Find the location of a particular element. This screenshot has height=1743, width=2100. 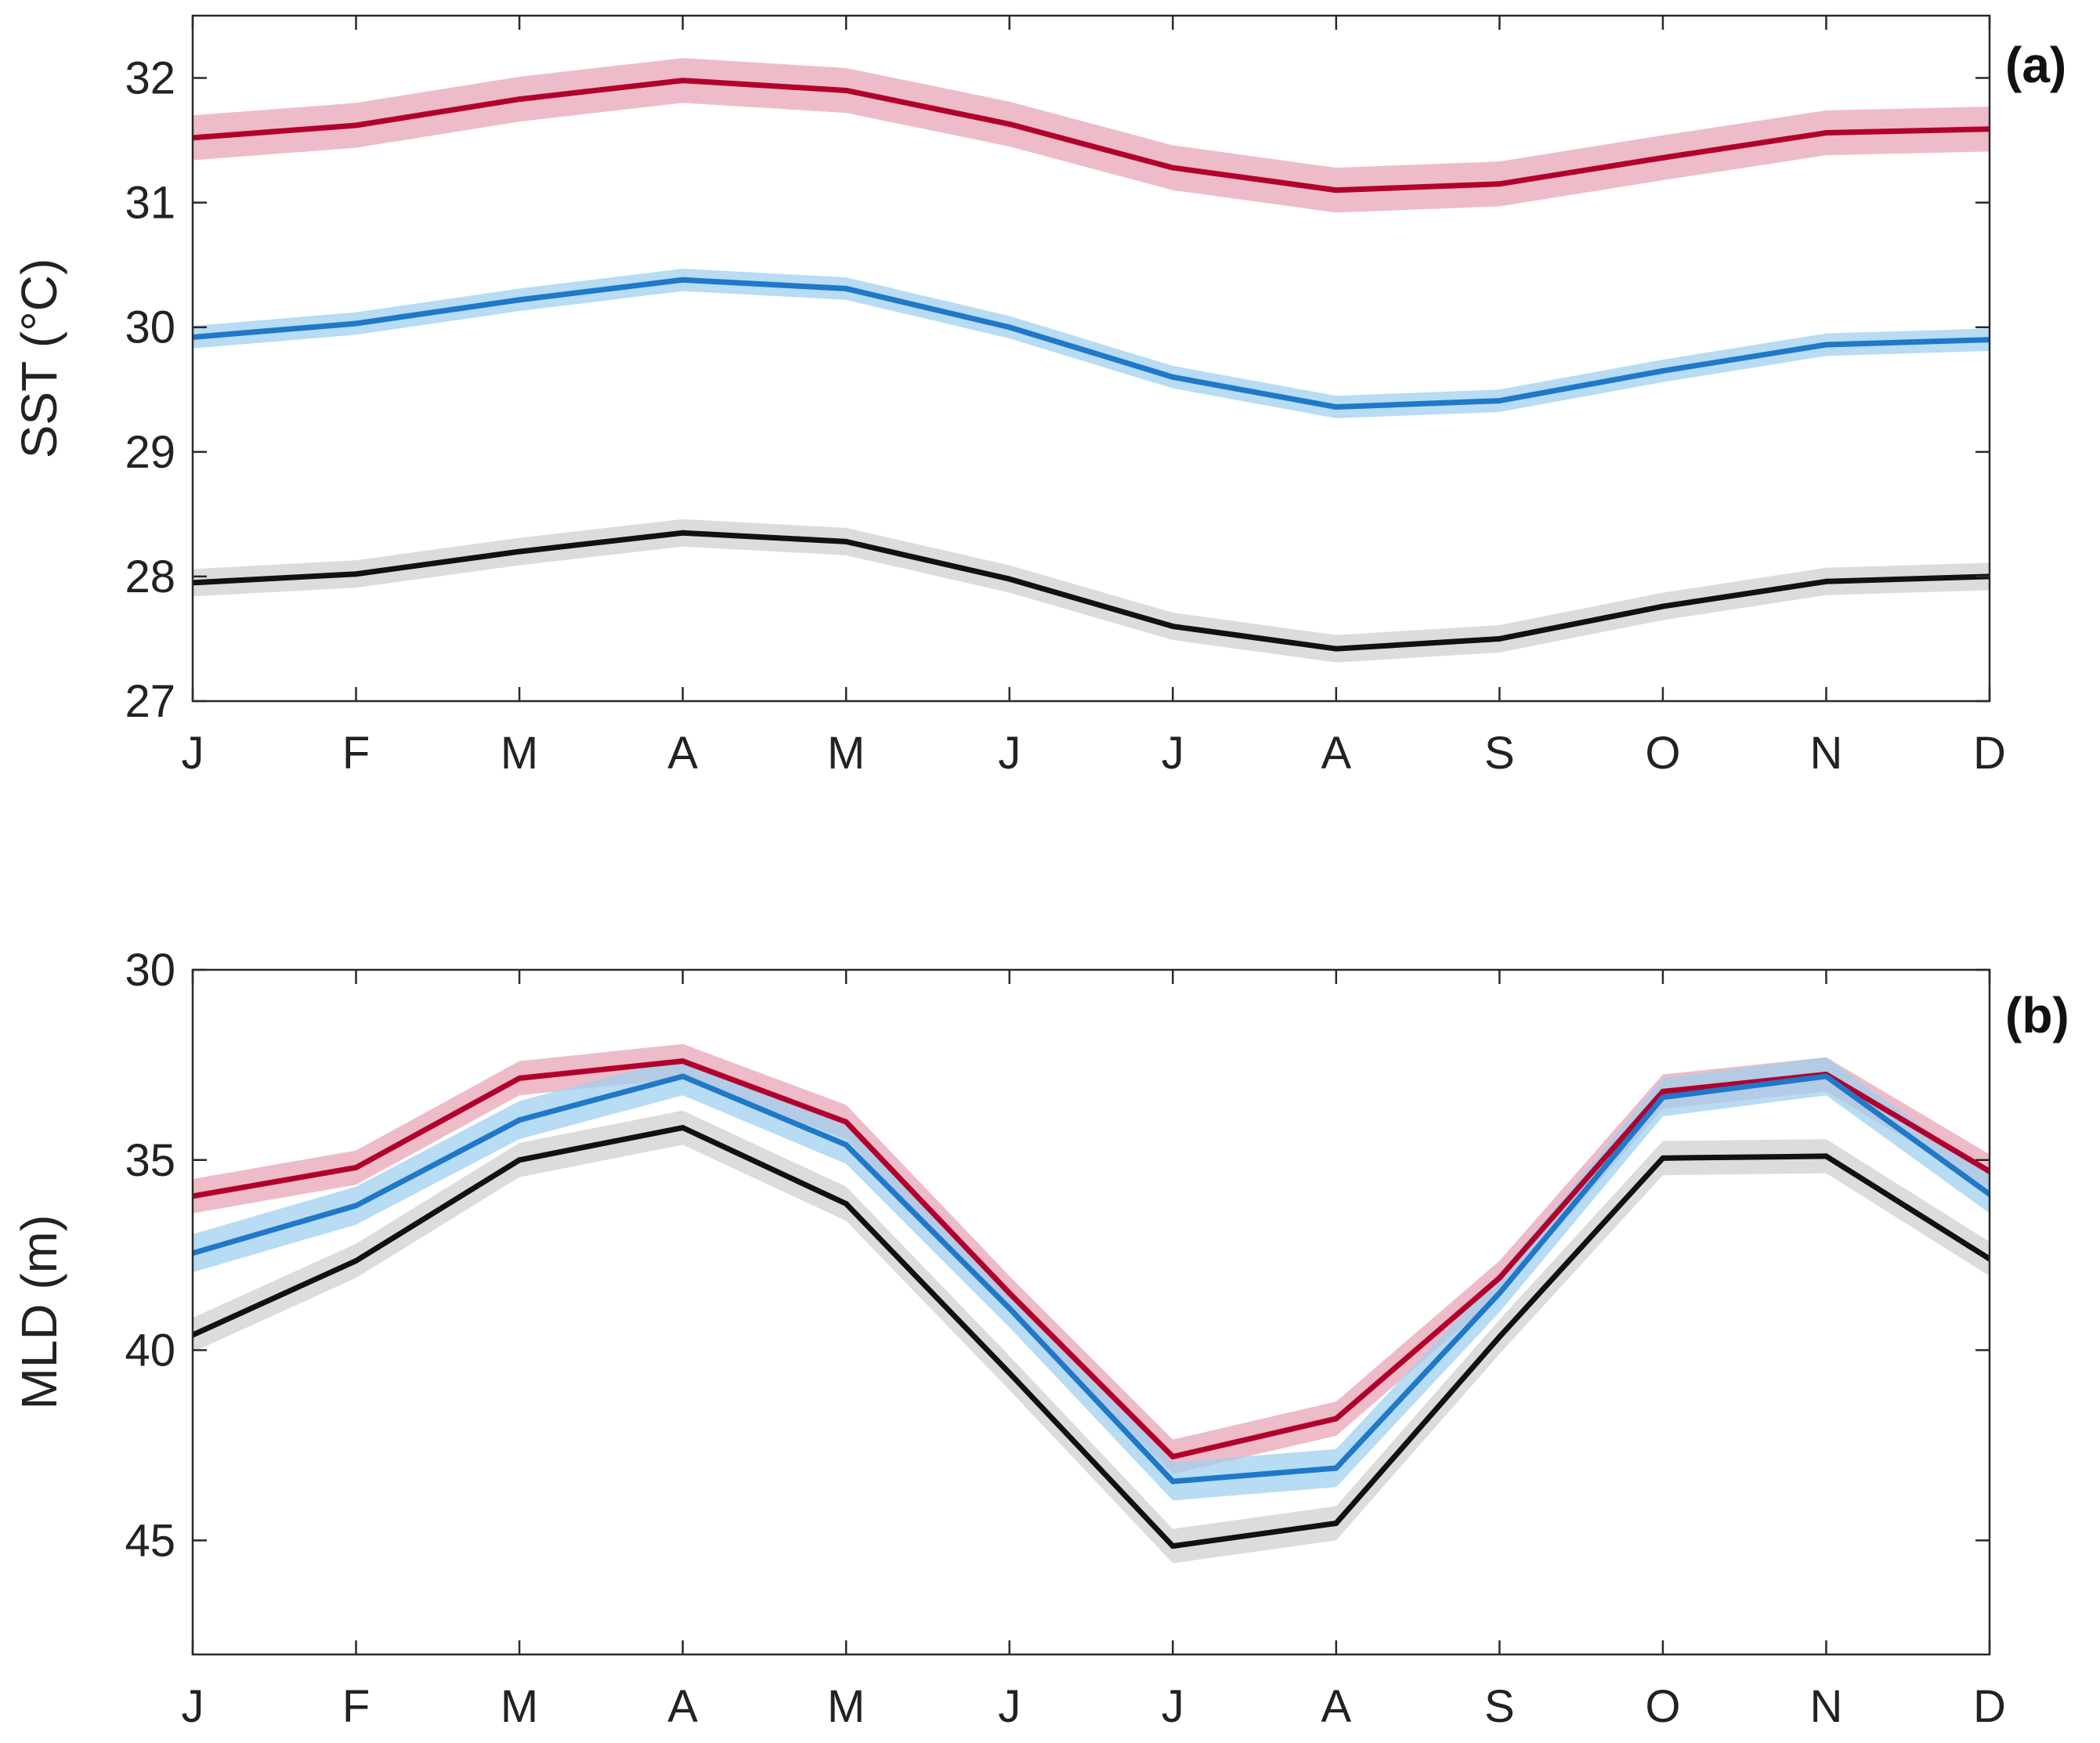

y-tick-label: 40 is located at coordinates (150, 1350).